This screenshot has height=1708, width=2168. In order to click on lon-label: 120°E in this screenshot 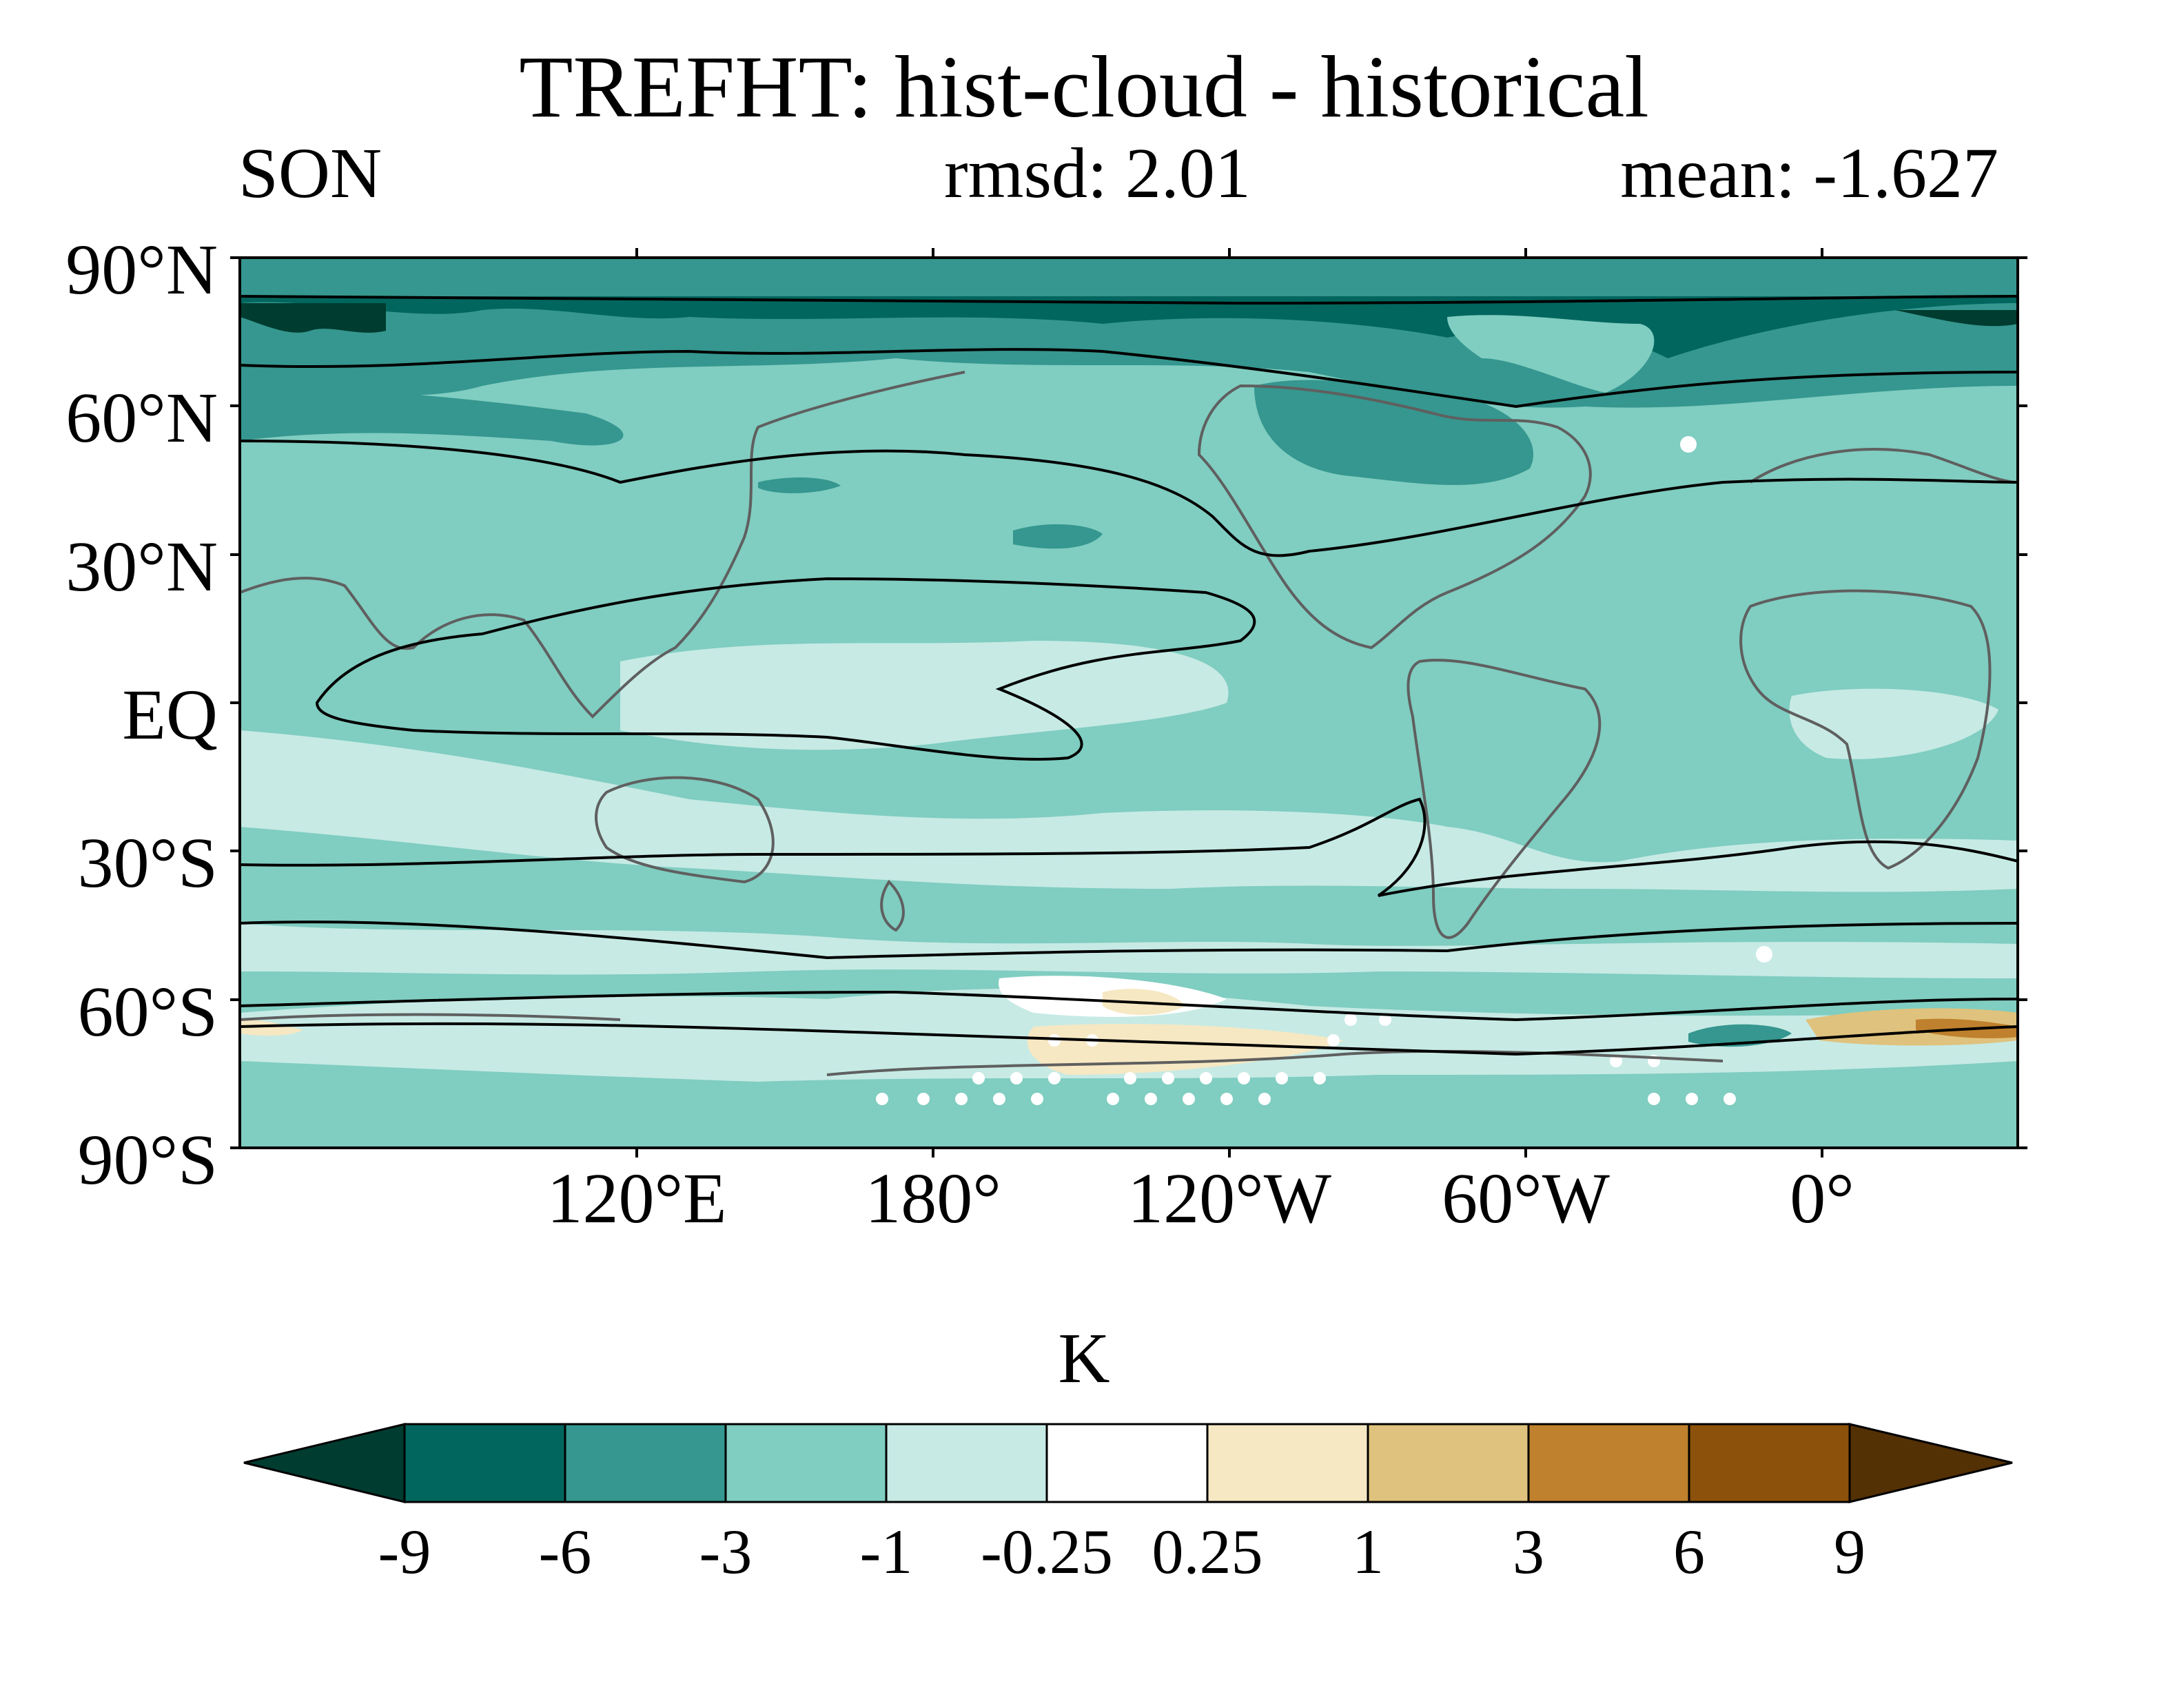, I will do `click(636, 1198)`.